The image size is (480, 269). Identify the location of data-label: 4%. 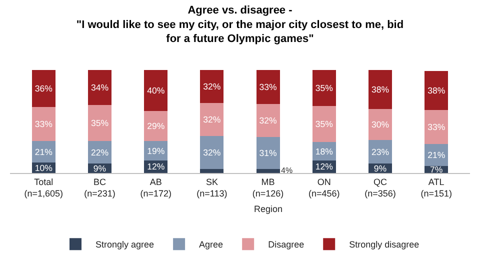
(287, 170).